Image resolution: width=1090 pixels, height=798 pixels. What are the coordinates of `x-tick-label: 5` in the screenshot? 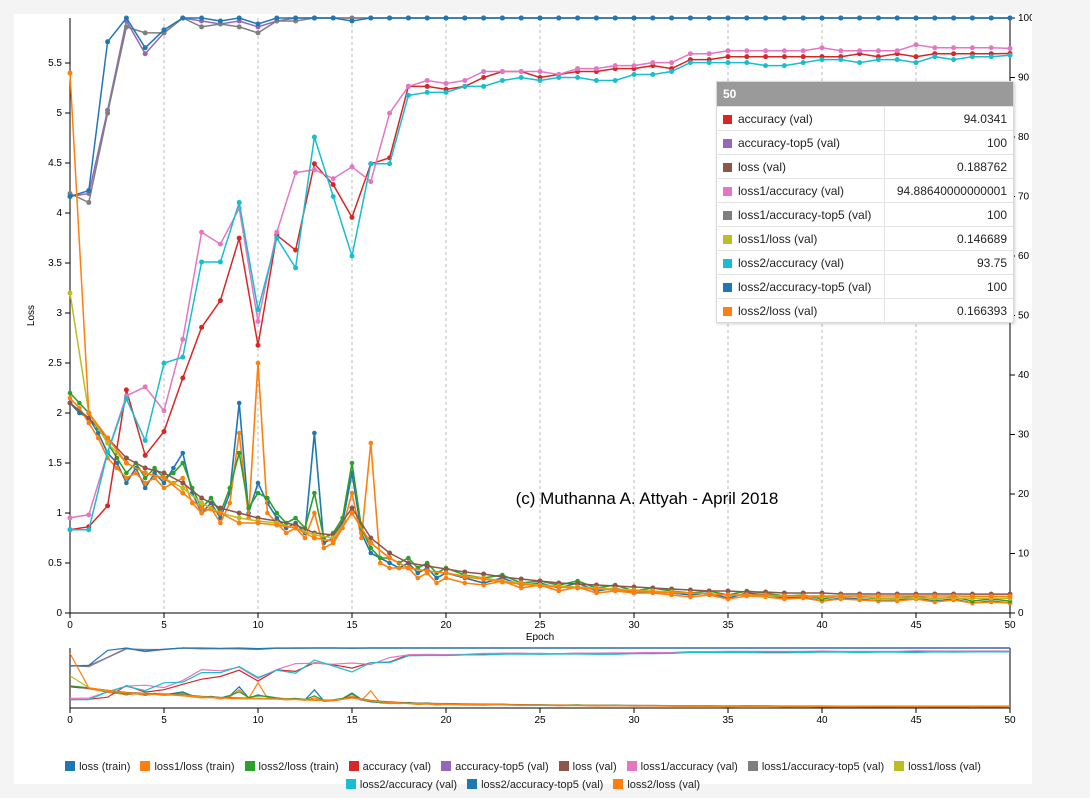 It's located at (164, 625).